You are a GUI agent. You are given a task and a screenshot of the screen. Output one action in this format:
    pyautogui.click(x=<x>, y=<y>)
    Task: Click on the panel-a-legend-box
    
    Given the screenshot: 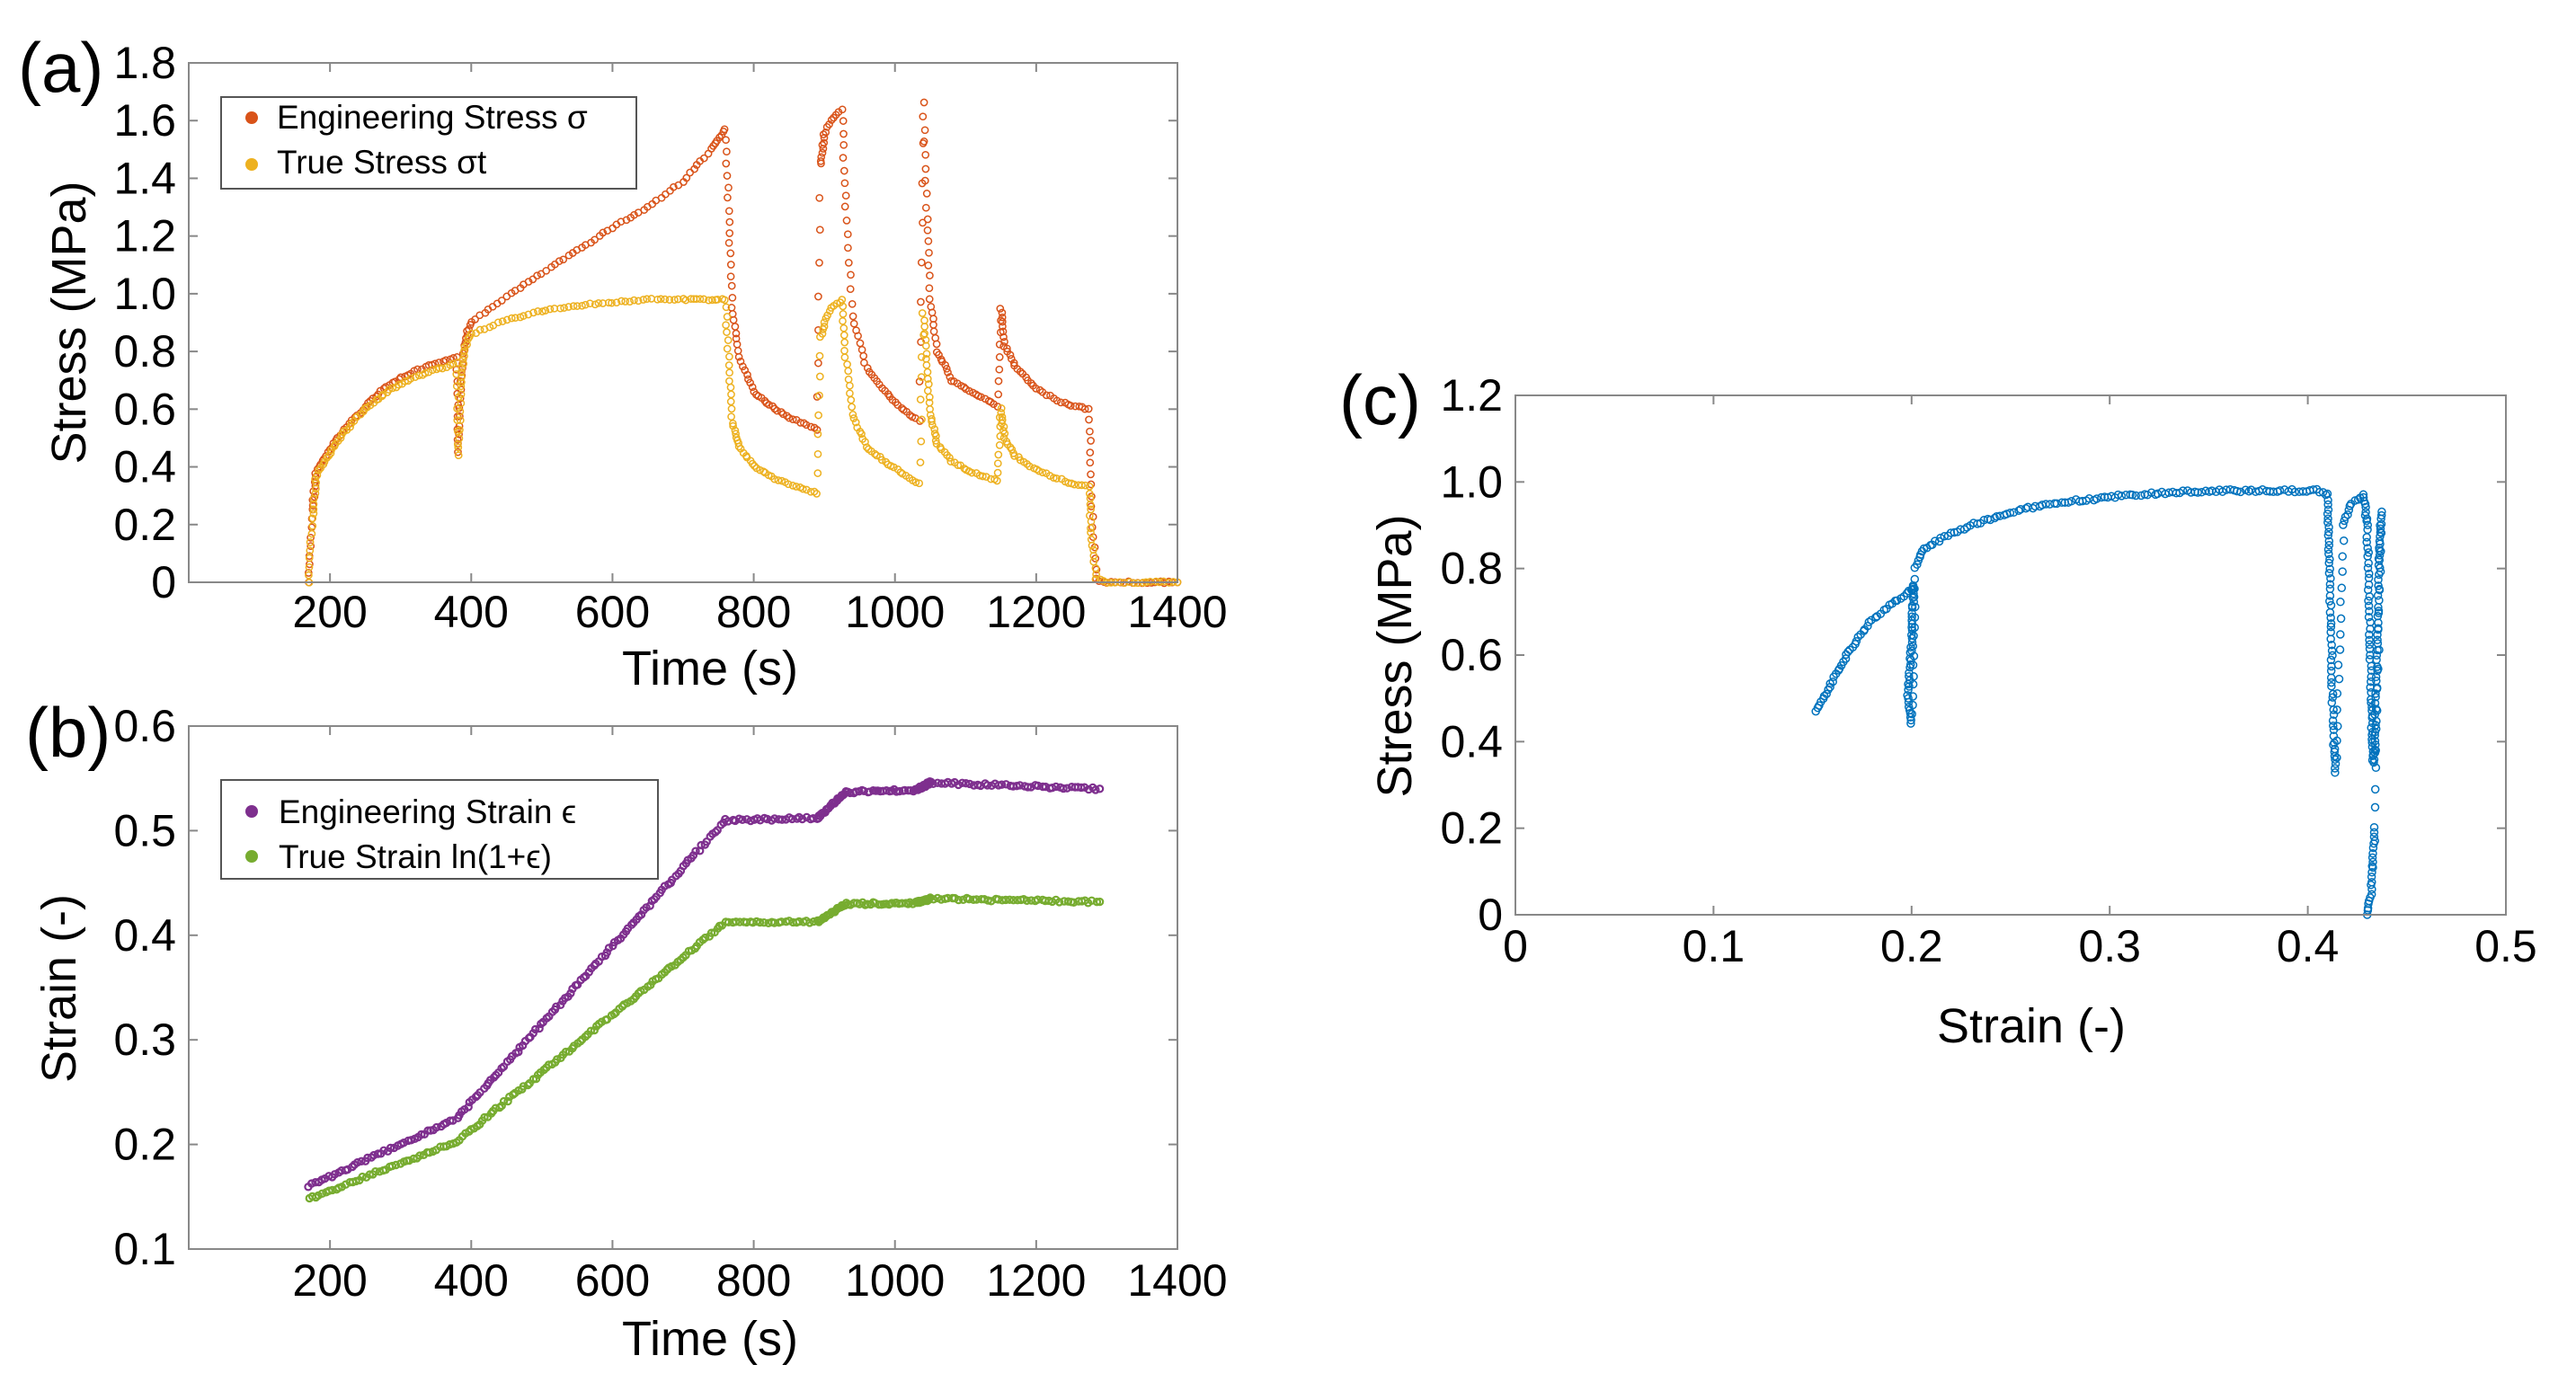 What is the action you would take?
    pyautogui.click(x=428, y=143)
    